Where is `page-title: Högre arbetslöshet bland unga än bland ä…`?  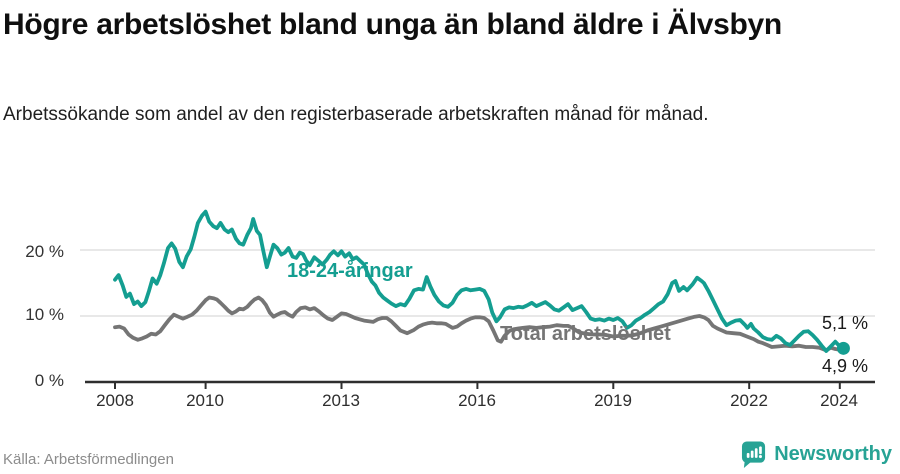
page-title: Högre arbetslöshet bland unga än bland ä… is located at coordinates (392, 24).